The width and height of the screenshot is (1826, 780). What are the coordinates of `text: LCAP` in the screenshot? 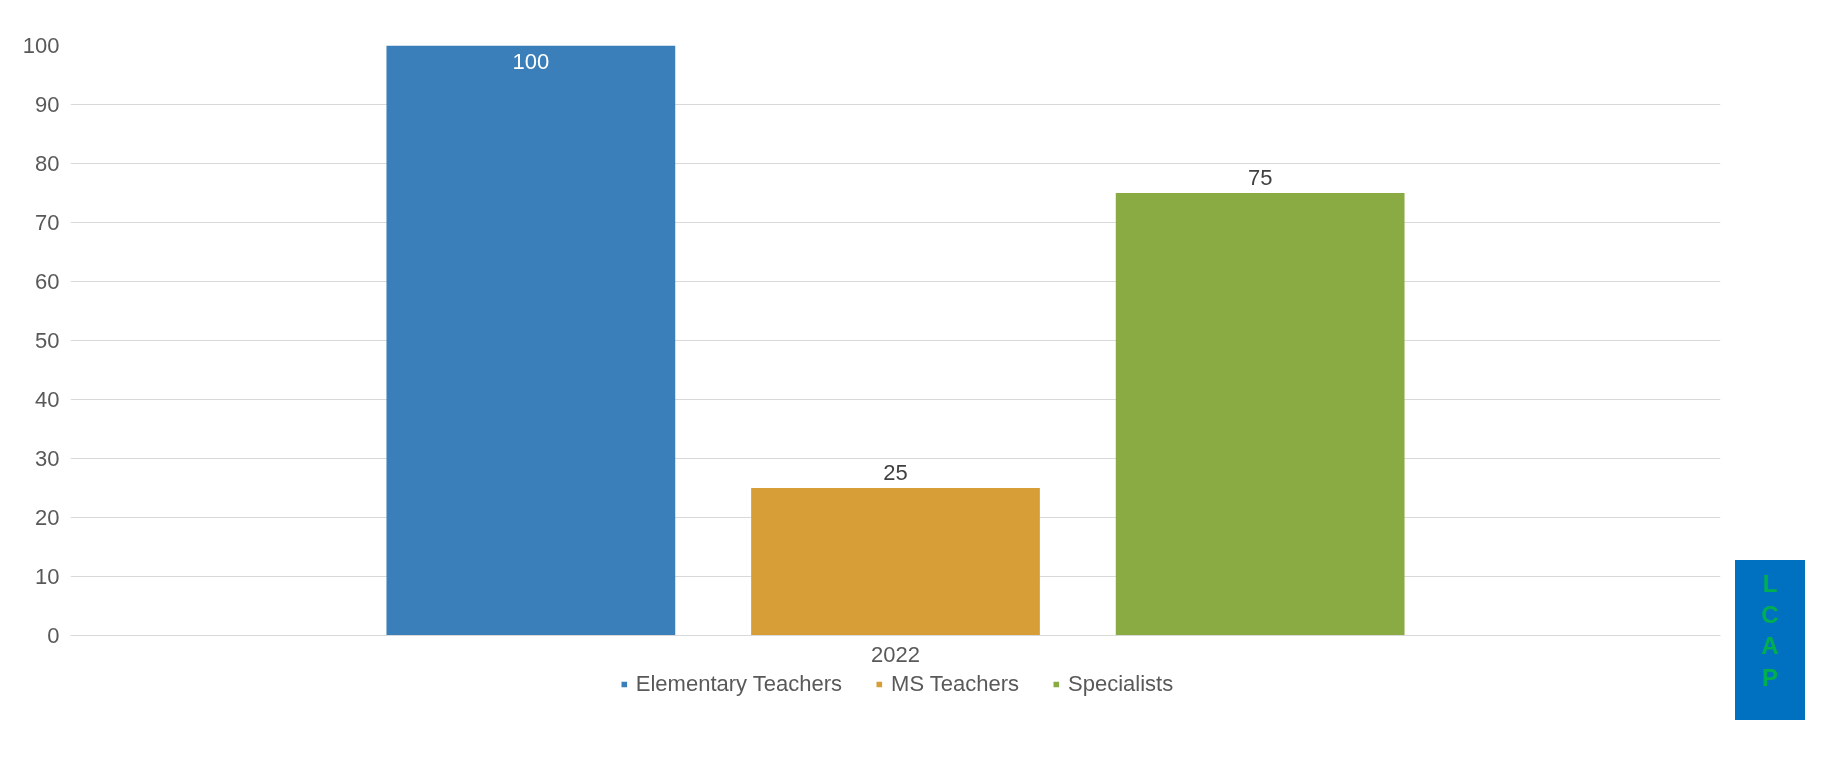 It's located at (1770, 631).